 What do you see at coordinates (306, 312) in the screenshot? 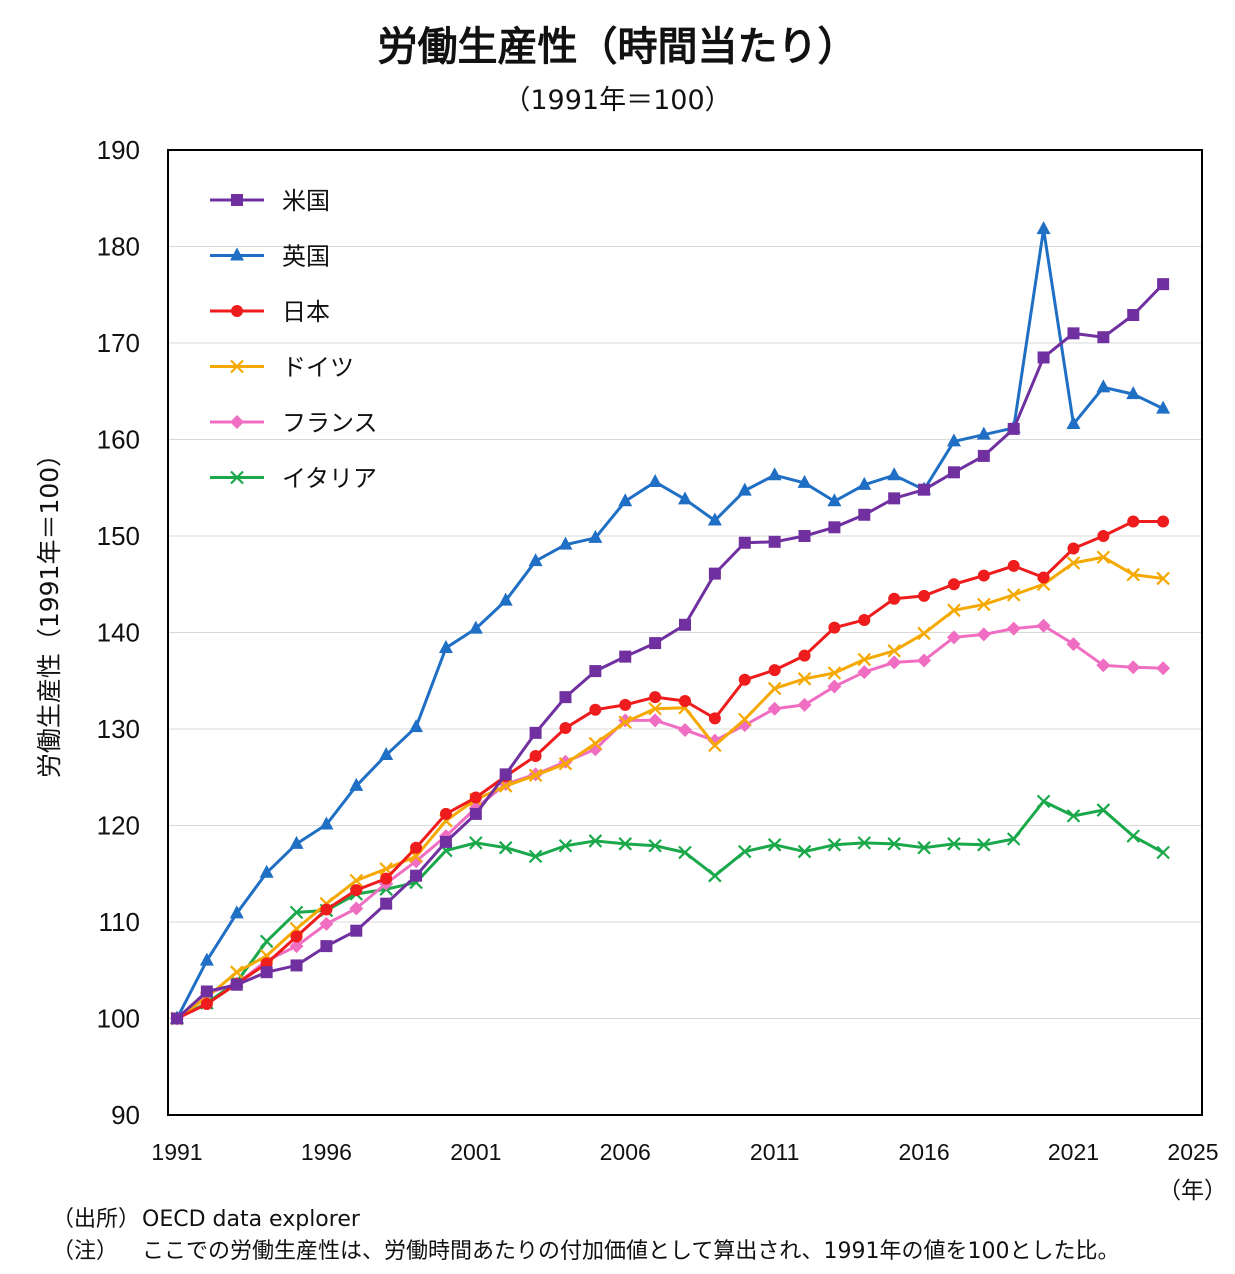
I see `legend-label: 日本` at bounding box center [306, 312].